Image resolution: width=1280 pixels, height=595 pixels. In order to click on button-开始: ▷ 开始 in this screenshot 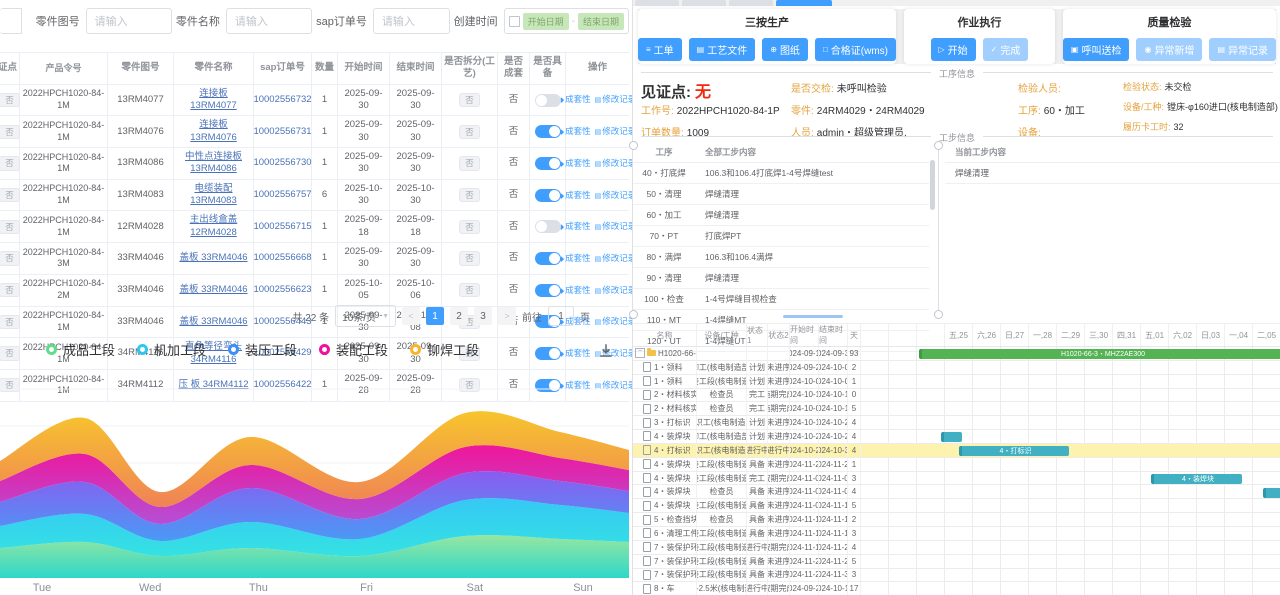, I will do `click(953, 49)`.